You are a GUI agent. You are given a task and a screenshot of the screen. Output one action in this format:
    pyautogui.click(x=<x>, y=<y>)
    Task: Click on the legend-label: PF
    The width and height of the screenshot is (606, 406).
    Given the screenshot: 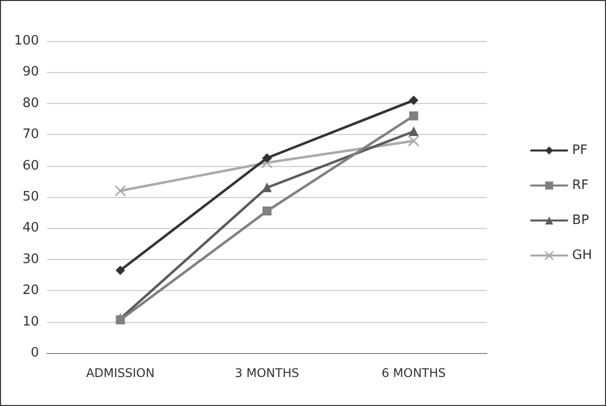 What is the action you would take?
    pyautogui.click(x=580, y=150)
    